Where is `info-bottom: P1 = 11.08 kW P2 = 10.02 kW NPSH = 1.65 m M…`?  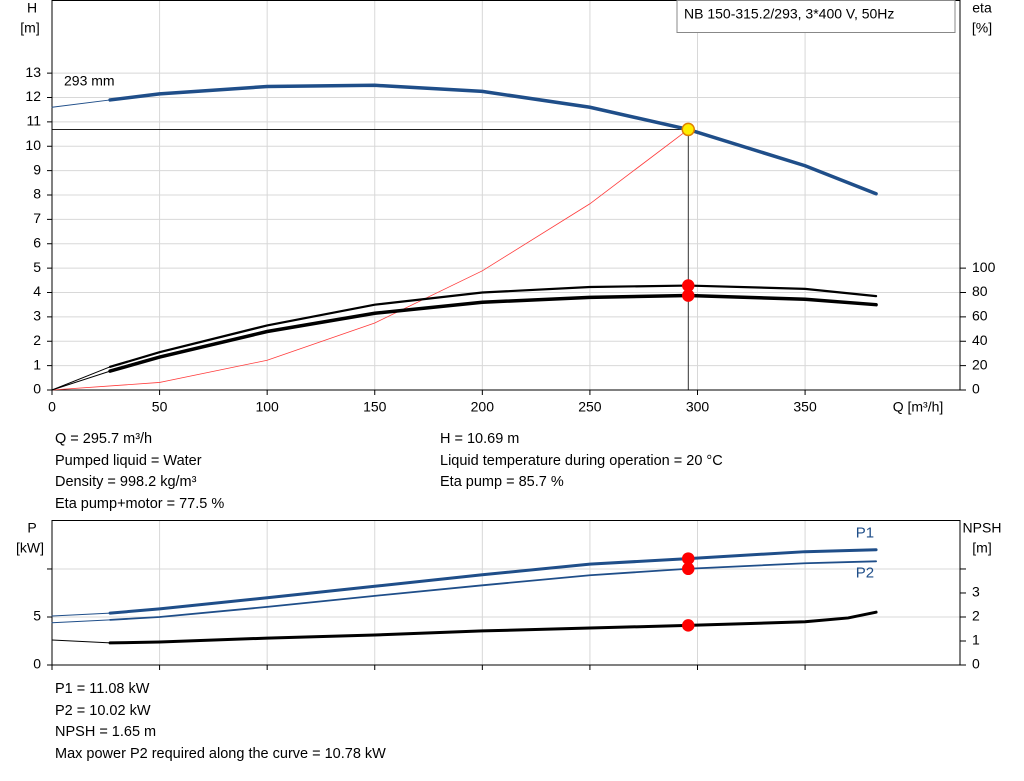
info-bottom: P1 = 11.08 kW P2 = 10.02 kW NPSH = 1.65 m M… is located at coordinates (220, 722).